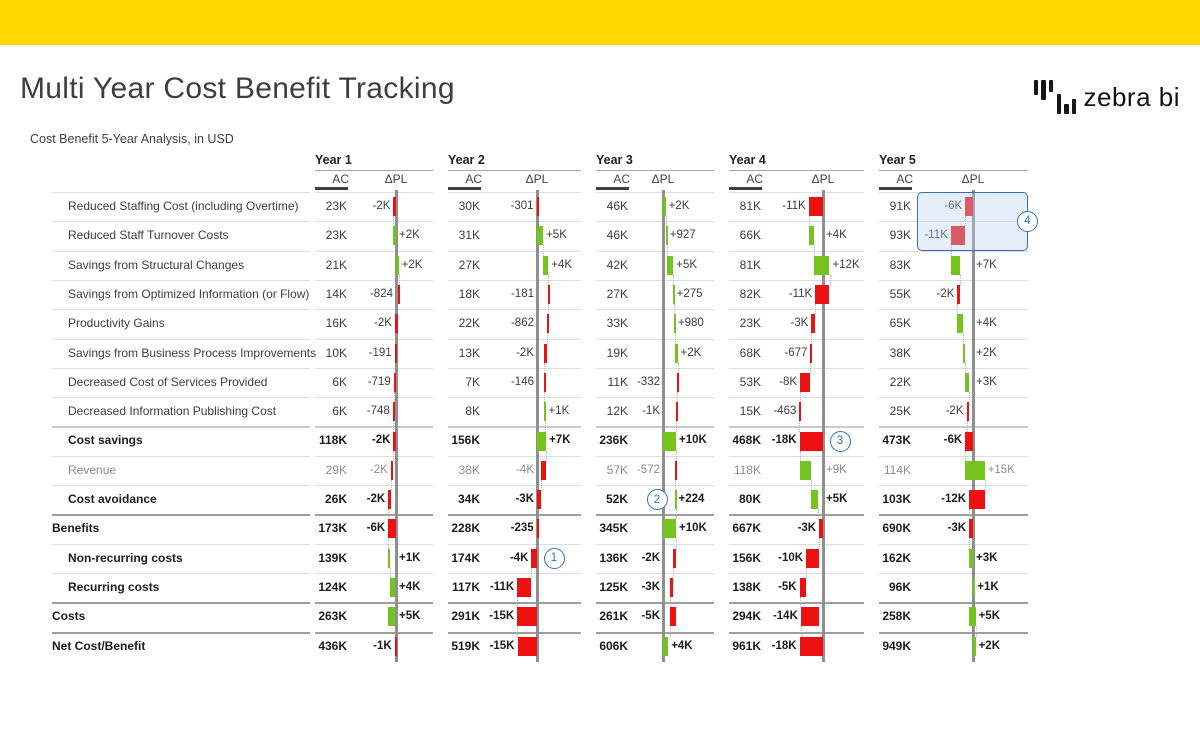  What do you see at coordinates (746, 440) in the screenshot?
I see `ac-value: 468K` at bounding box center [746, 440].